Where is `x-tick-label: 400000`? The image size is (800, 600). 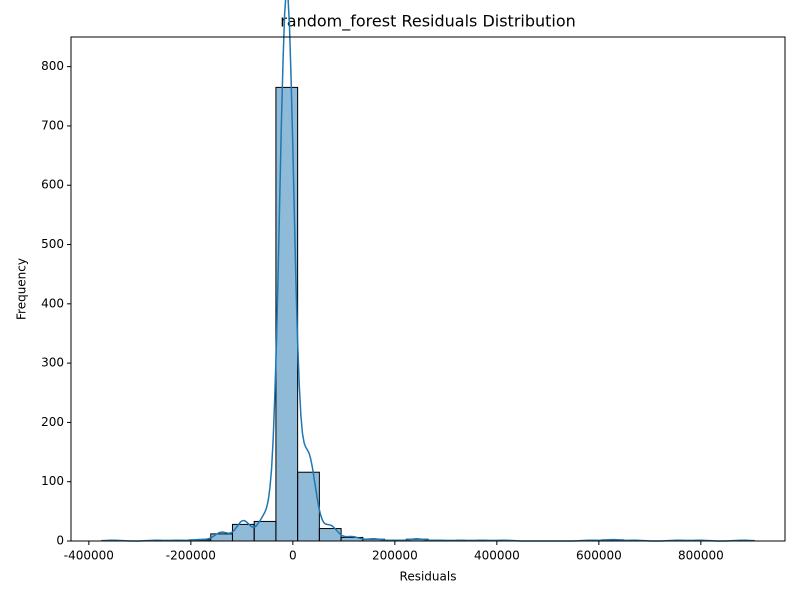 x-tick-label: 400000 is located at coordinates (497, 556).